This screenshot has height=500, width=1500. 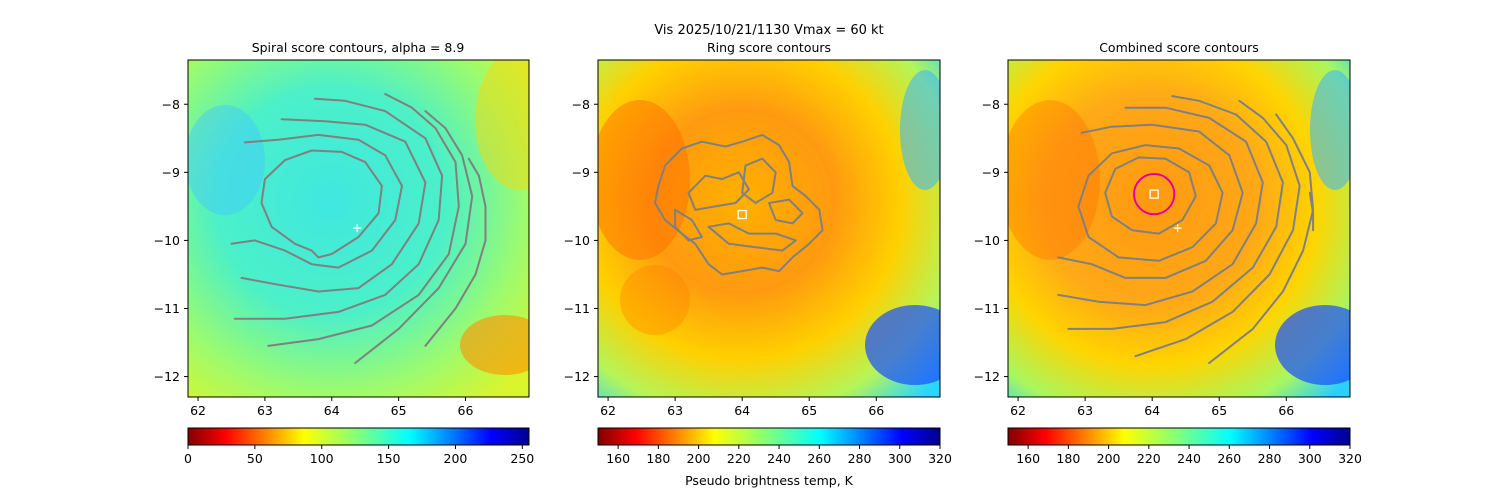 I want to click on ring-fit-circle, so click(x=1154, y=194).